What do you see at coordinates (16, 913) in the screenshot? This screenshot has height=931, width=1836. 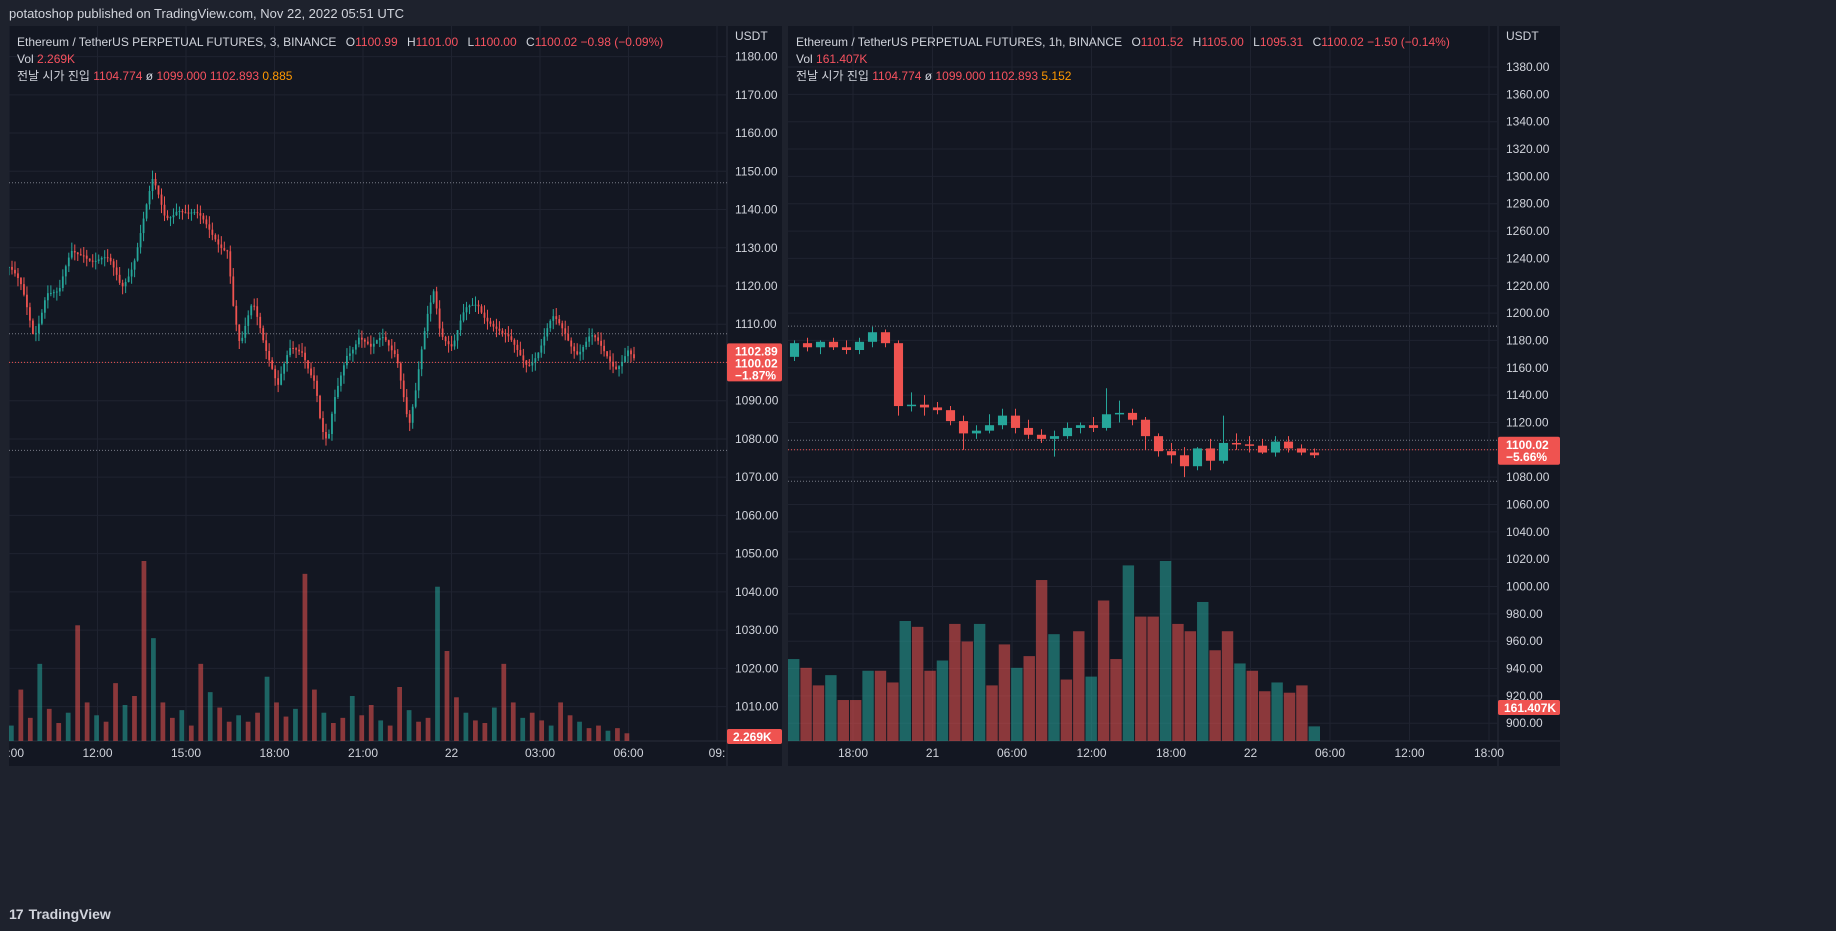 I see `tradingview-logo-icon: 17` at bounding box center [16, 913].